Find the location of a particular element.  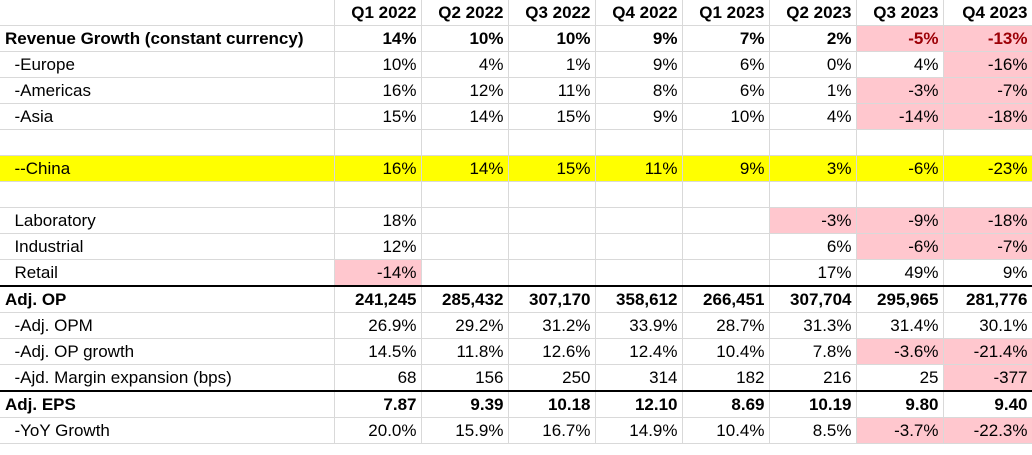

value-cell: 33.9% is located at coordinates (639, 325).